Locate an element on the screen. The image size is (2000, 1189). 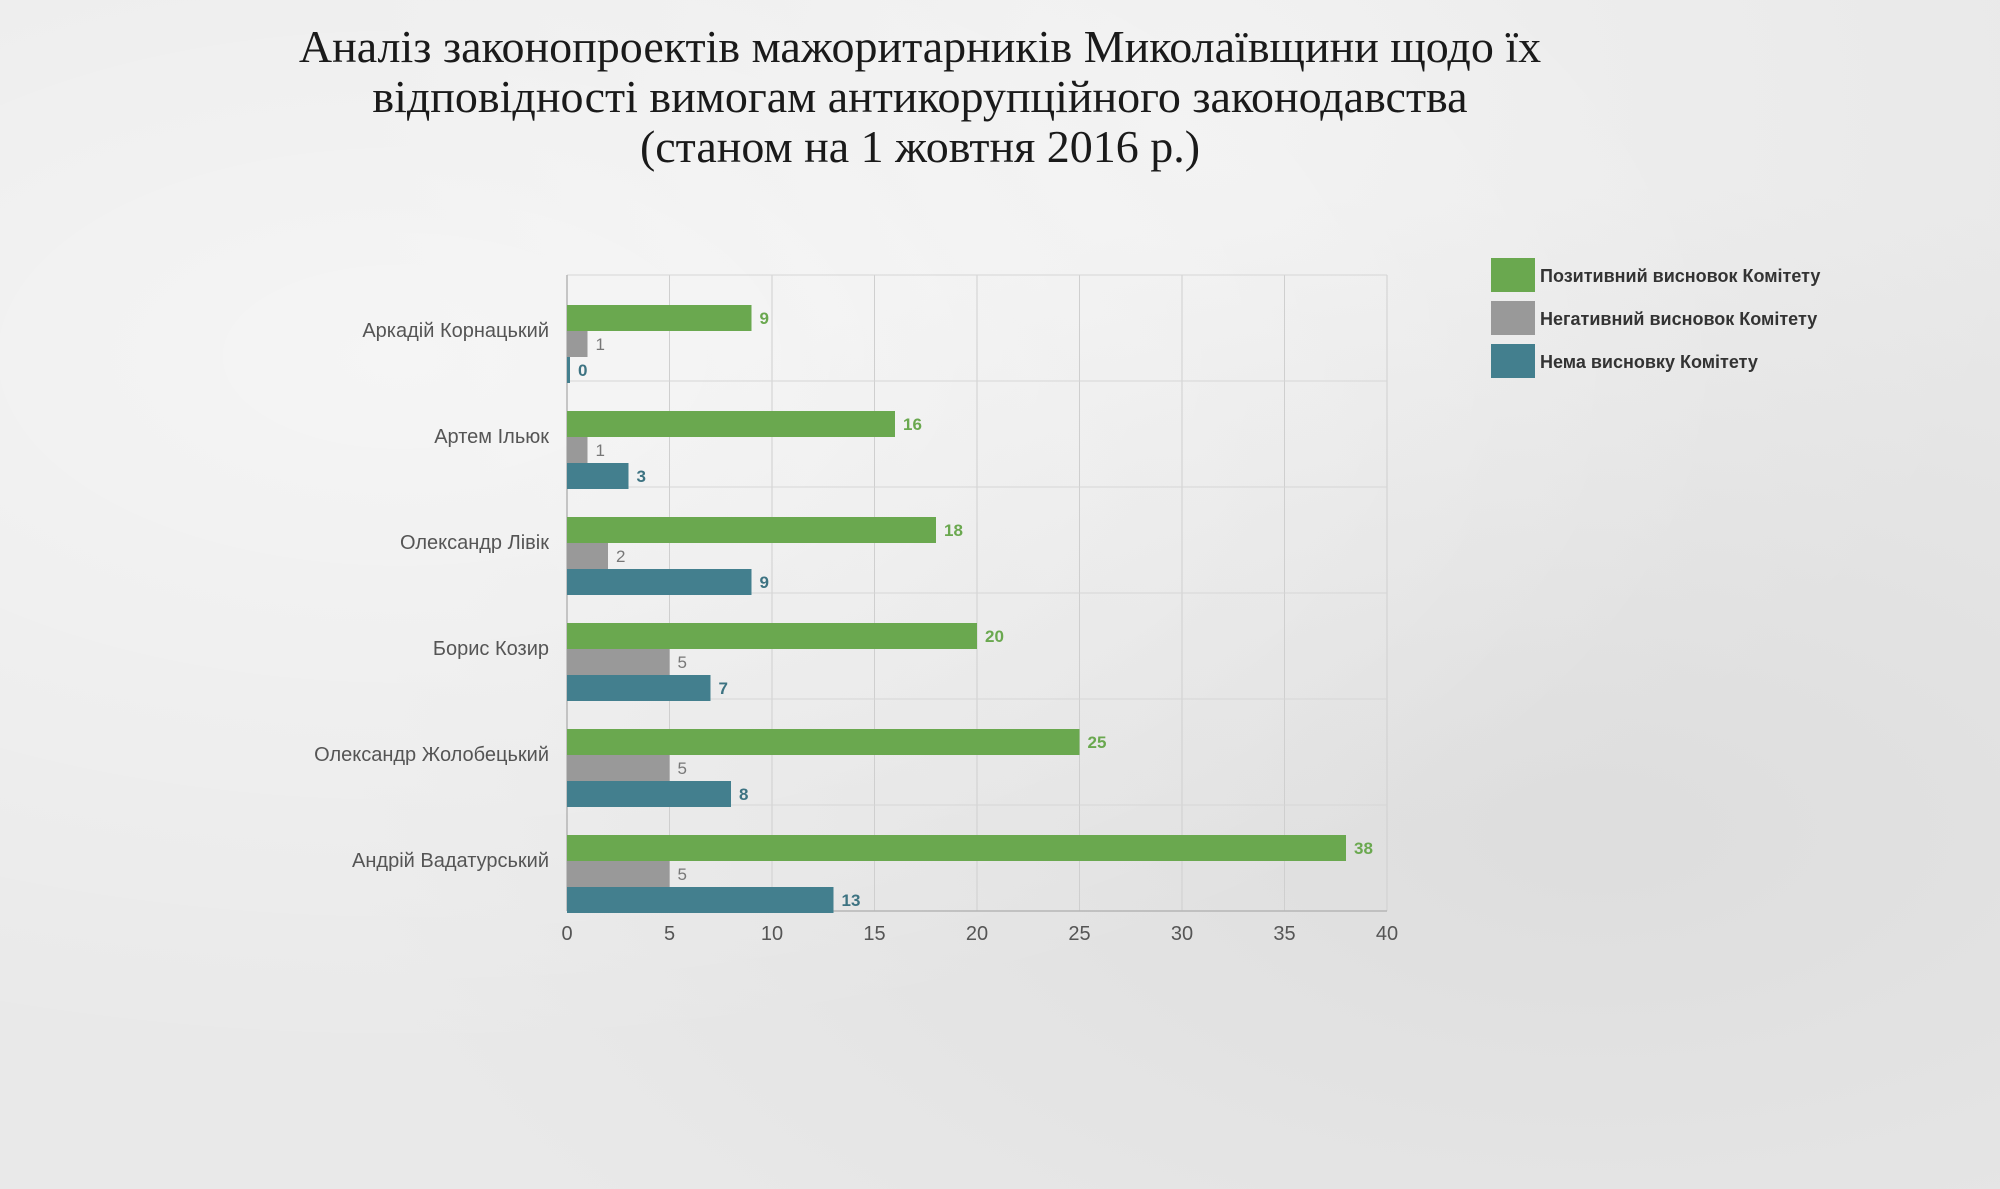
data-label: 0 is located at coordinates (582, 370).